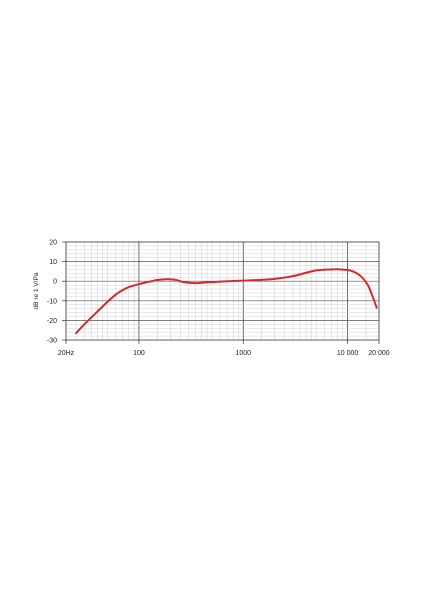 This screenshot has width=424, height=600. Describe the element at coordinates (379, 353) in the screenshot. I see `x-tick-label: 20 000` at that location.